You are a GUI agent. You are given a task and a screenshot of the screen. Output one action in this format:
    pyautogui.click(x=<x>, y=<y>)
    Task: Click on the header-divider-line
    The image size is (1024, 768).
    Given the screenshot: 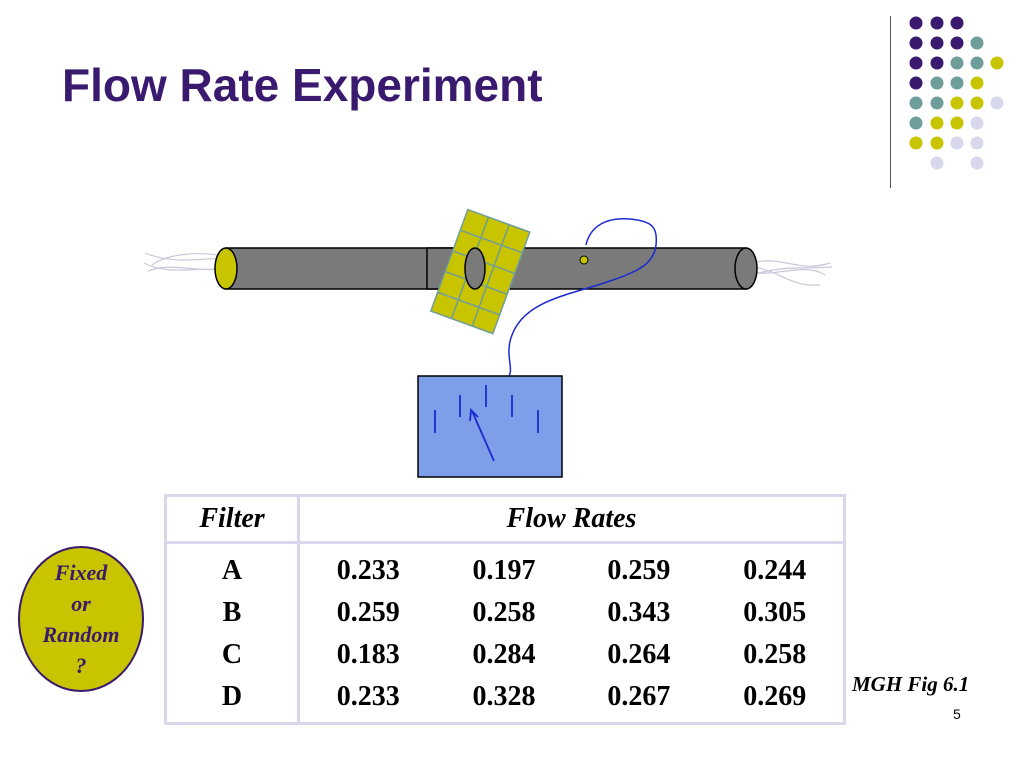 What is the action you would take?
    pyautogui.click(x=890, y=102)
    